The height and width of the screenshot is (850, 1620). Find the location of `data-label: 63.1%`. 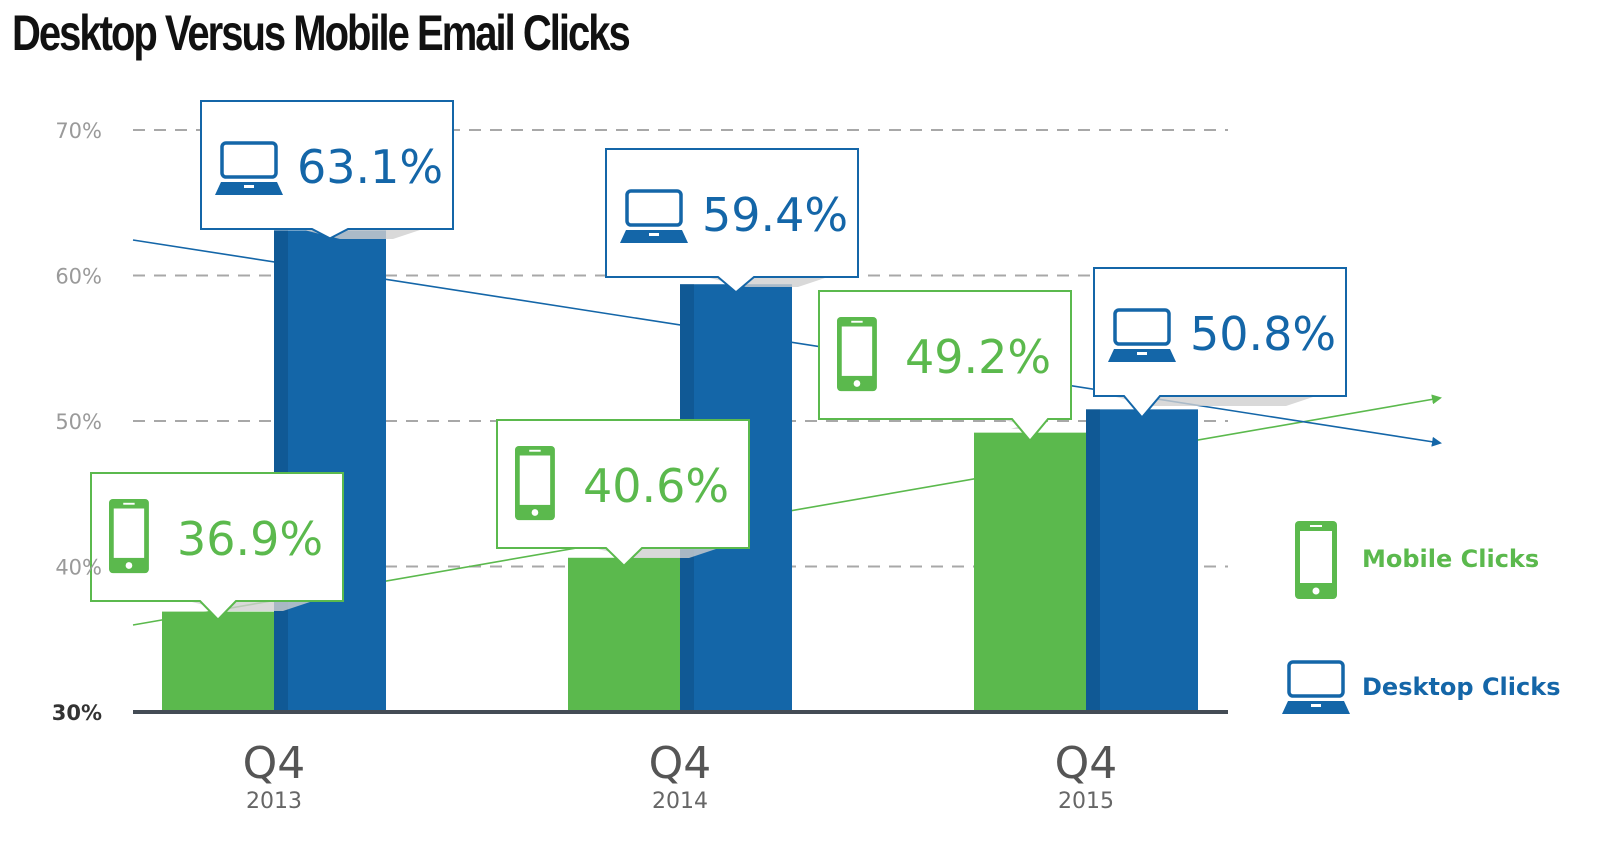

data-label: 63.1% is located at coordinates (370, 167).